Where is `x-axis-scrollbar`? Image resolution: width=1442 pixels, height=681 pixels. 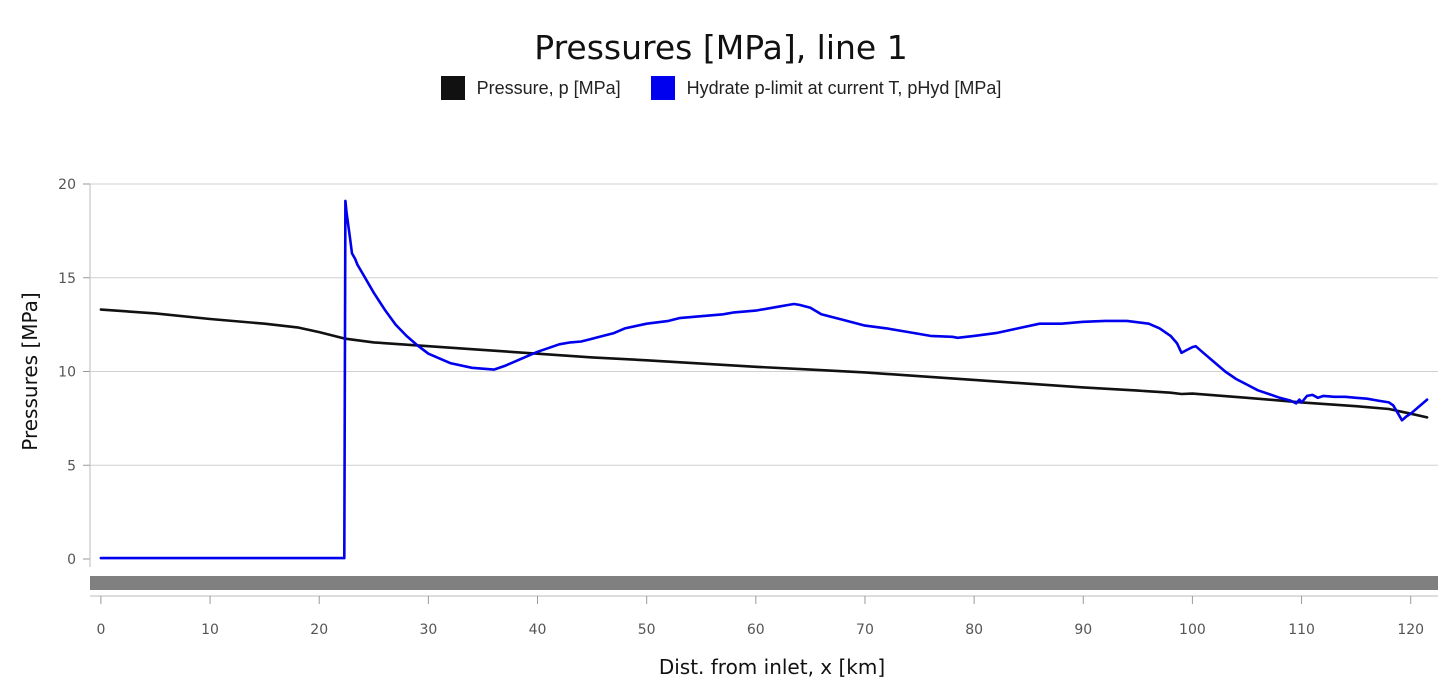
x-axis-scrollbar is located at coordinates (764, 583).